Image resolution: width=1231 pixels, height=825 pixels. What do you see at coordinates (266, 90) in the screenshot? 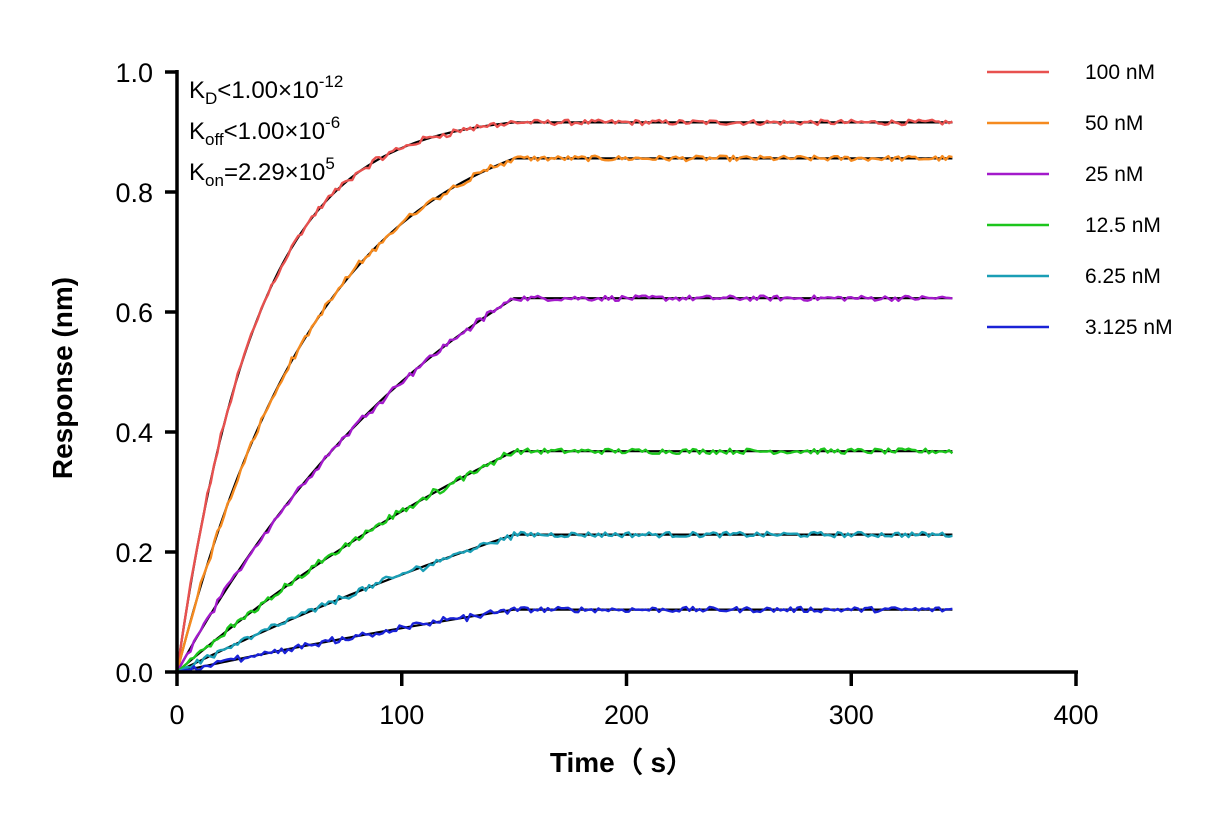
I see `kinetics-kd: KD<1.00×10-12` at bounding box center [266, 90].